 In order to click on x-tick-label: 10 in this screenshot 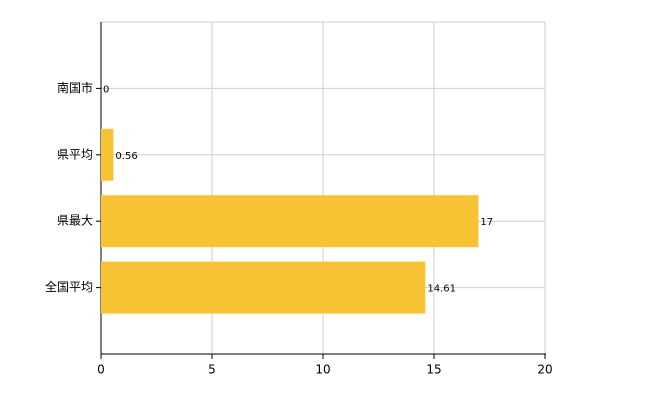, I will do `click(322, 370)`.